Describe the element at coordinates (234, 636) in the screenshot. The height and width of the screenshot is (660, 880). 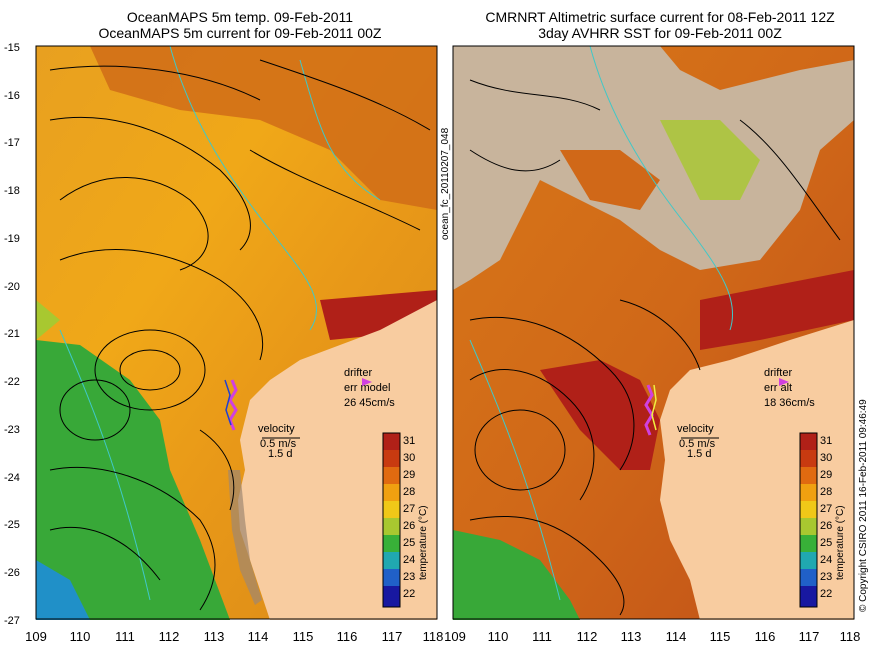
I see `x-axis-labels-left: 109 110 111 112 113 114 115 116 117 118` at that location.